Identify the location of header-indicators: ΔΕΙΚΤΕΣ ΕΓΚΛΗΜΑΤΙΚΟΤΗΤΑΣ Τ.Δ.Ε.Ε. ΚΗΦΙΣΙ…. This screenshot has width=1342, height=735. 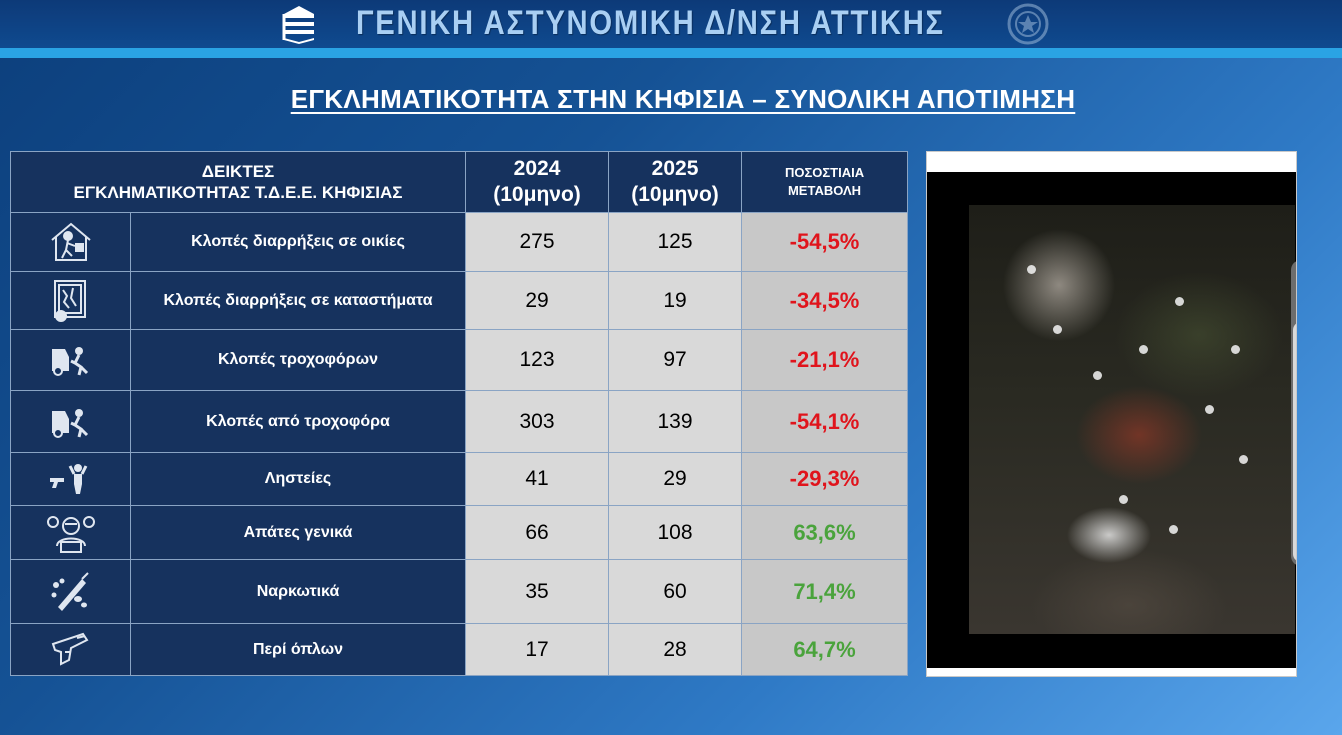
(238, 182).